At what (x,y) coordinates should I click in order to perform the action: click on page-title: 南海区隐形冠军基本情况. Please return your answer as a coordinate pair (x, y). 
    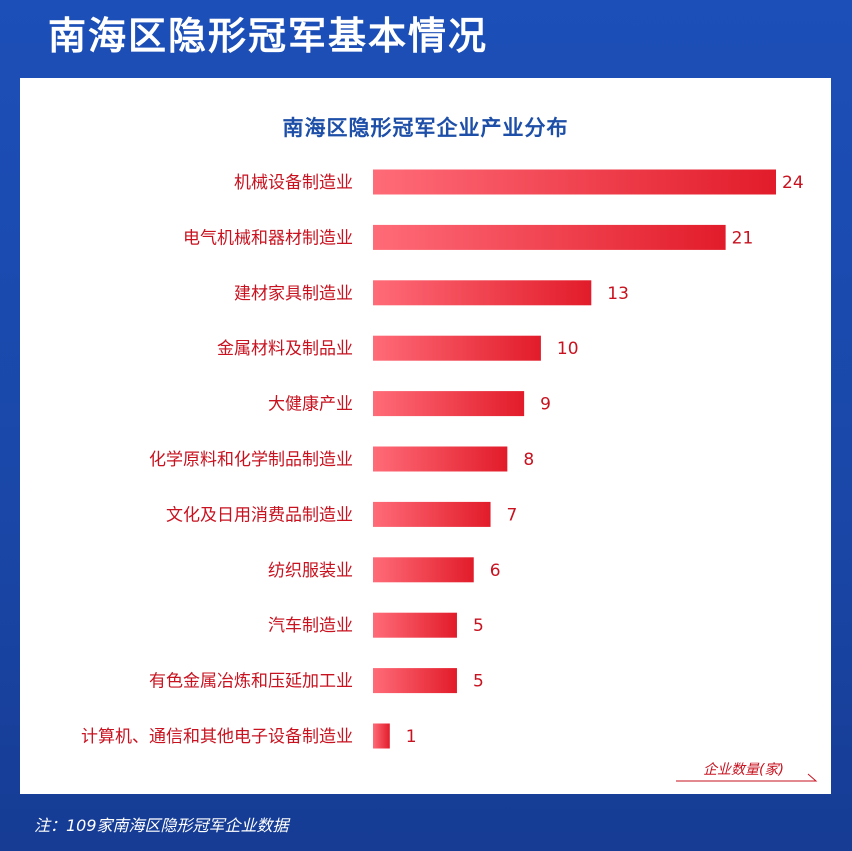
    Looking at the image, I should click on (268, 36).